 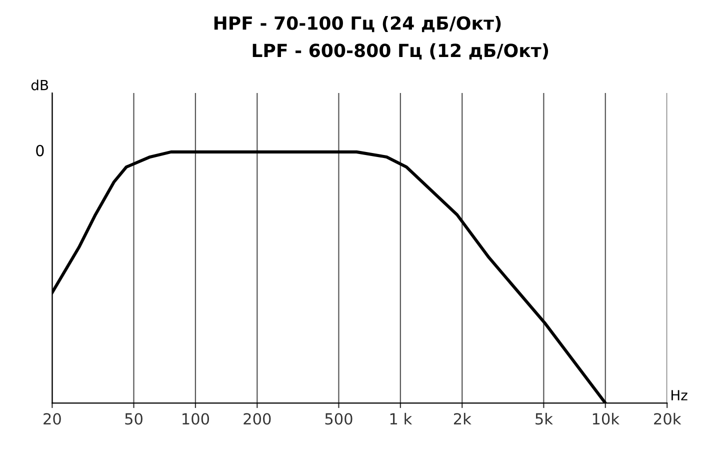 What do you see at coordinates (544, 418) in the screenshot?
I see `x-tick-label: 5k` at bounding box center [544, 418].